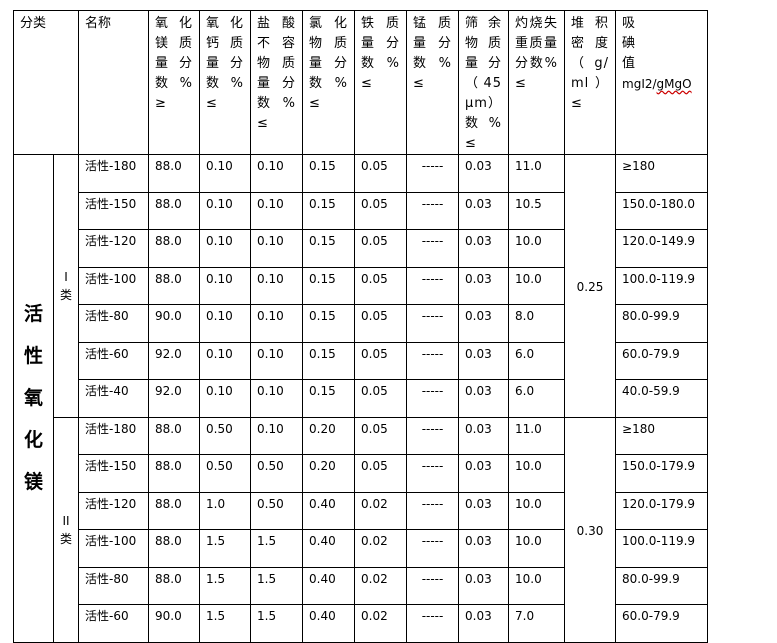 This screenshot has width=777, height=643. What do you see at coordinates (66, 529) in the screenshot?
I see `subcategory-cell: II类` at bounding box center [66, 529].